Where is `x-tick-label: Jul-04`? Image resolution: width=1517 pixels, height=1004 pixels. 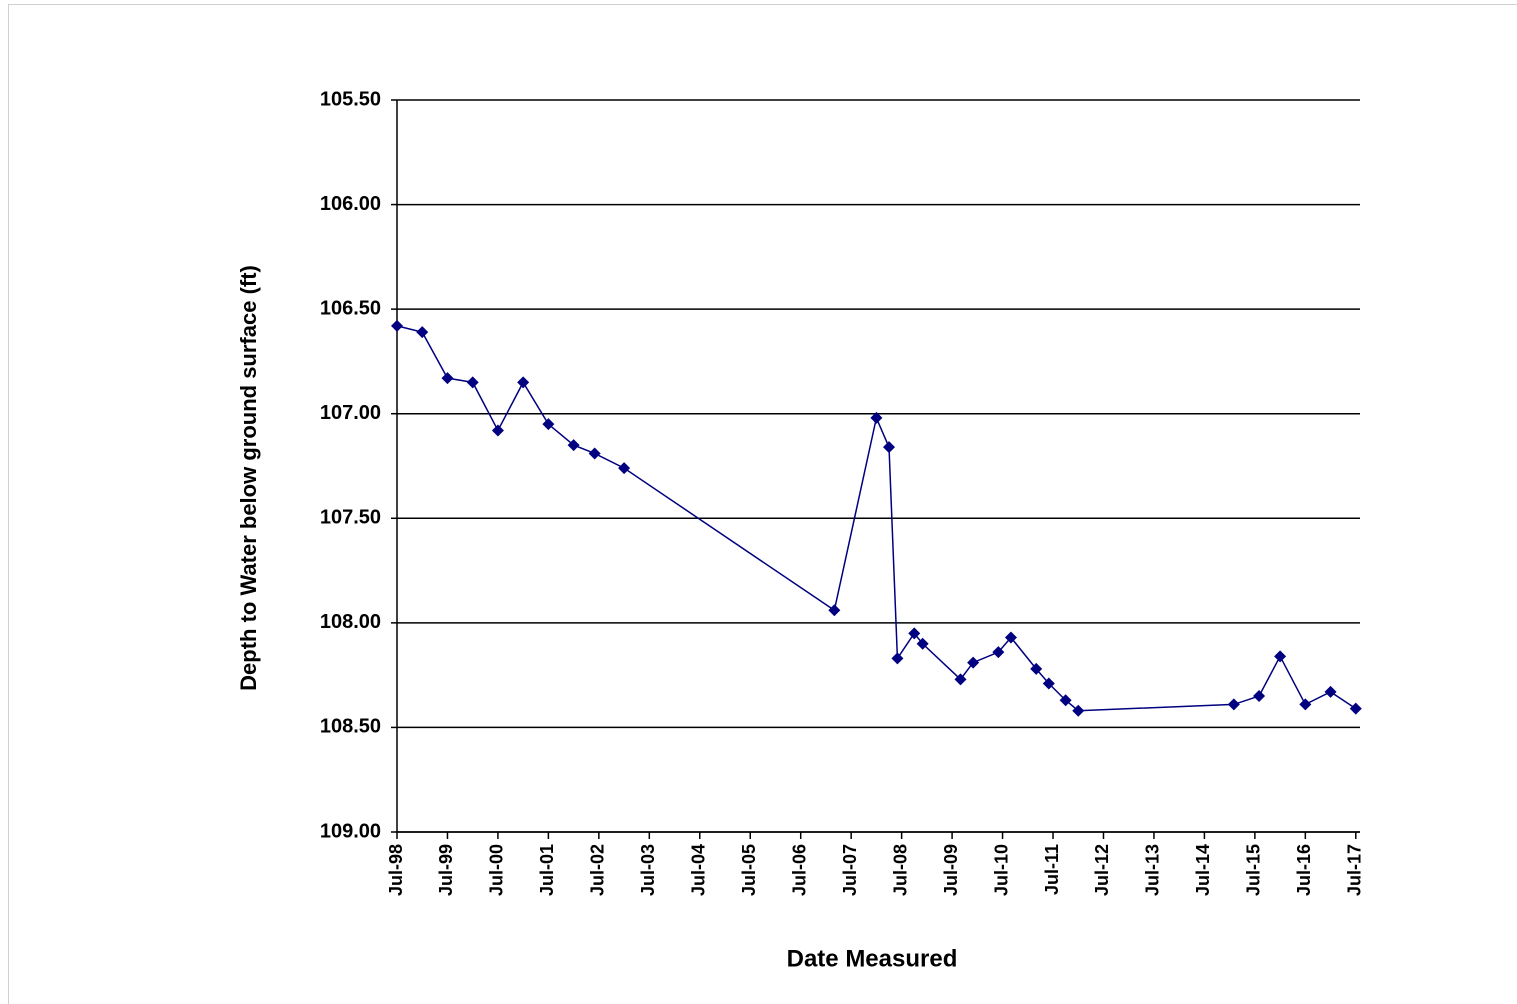
x-tick-label: Jul-04 is located at coordinates (699, 870).